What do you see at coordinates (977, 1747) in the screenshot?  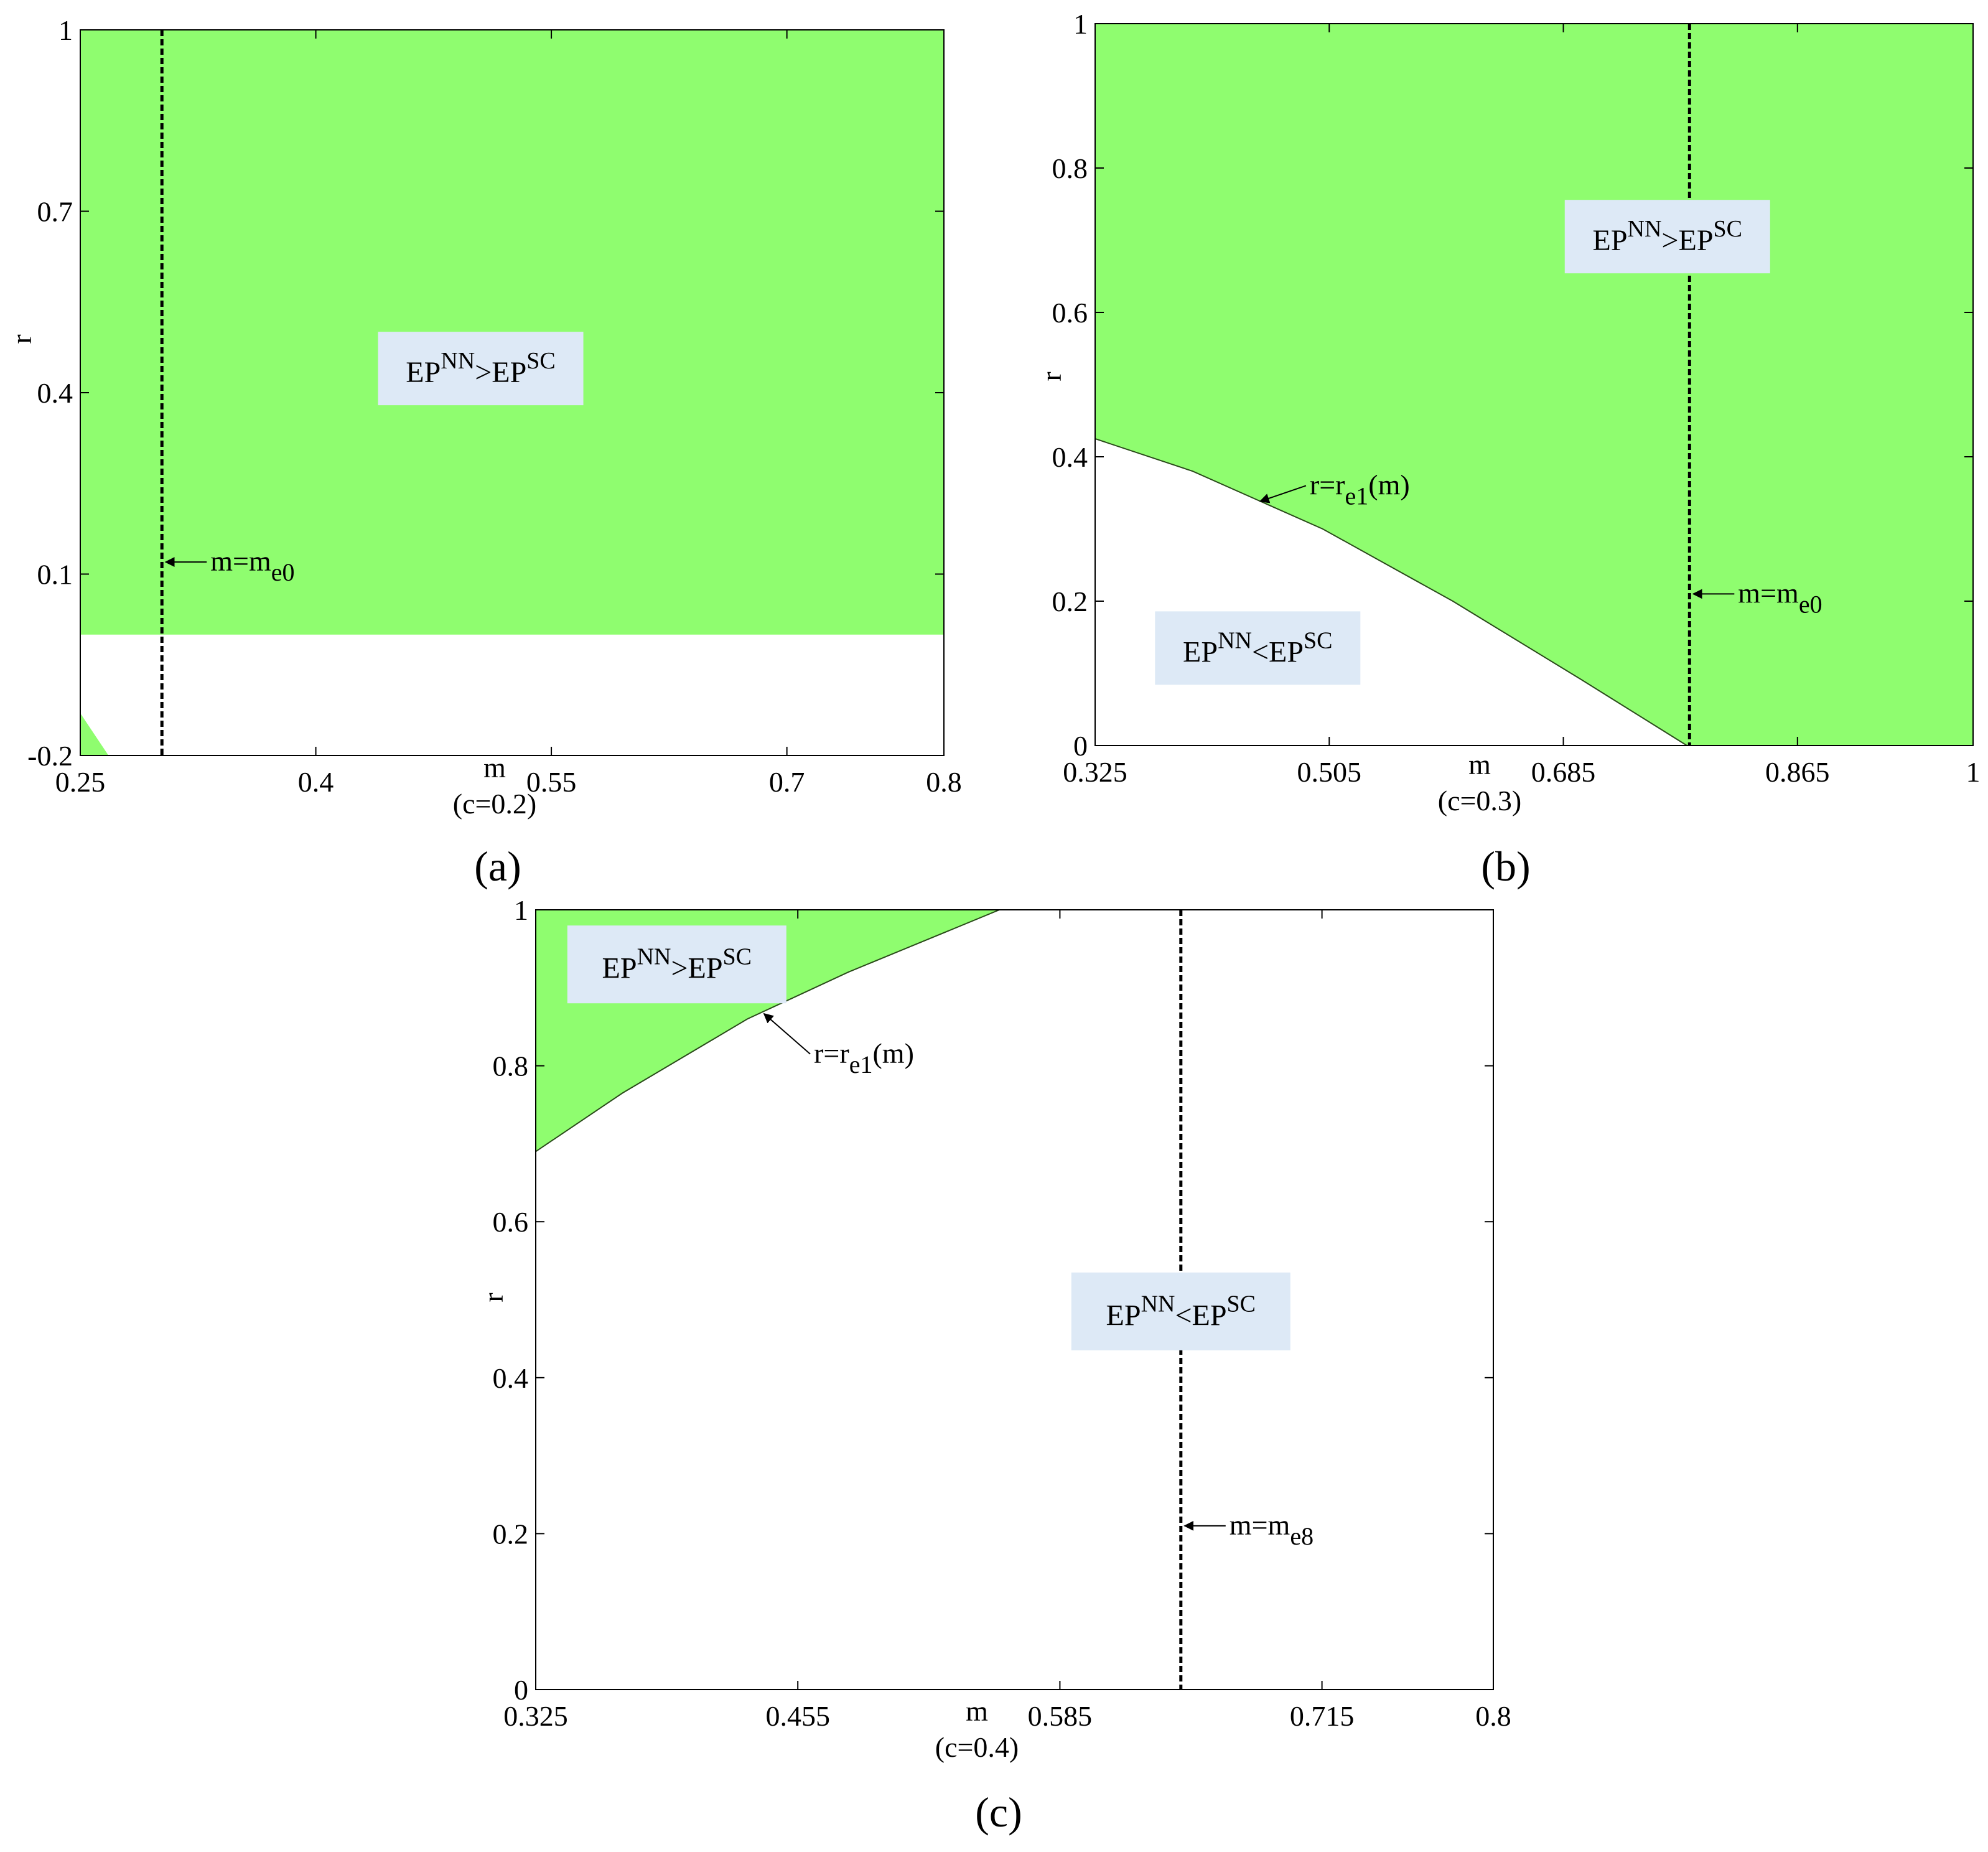 I see `x-axis-sublabel: (c=0.4)` at bounding box center [977, 1747].